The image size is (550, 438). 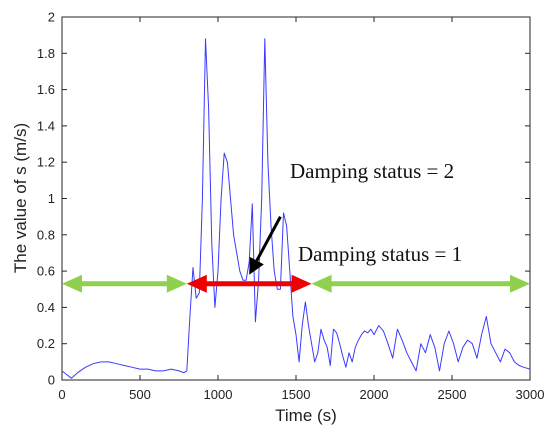 I want to click on y-tick-label: 0.8, so click(x=46, y=234).